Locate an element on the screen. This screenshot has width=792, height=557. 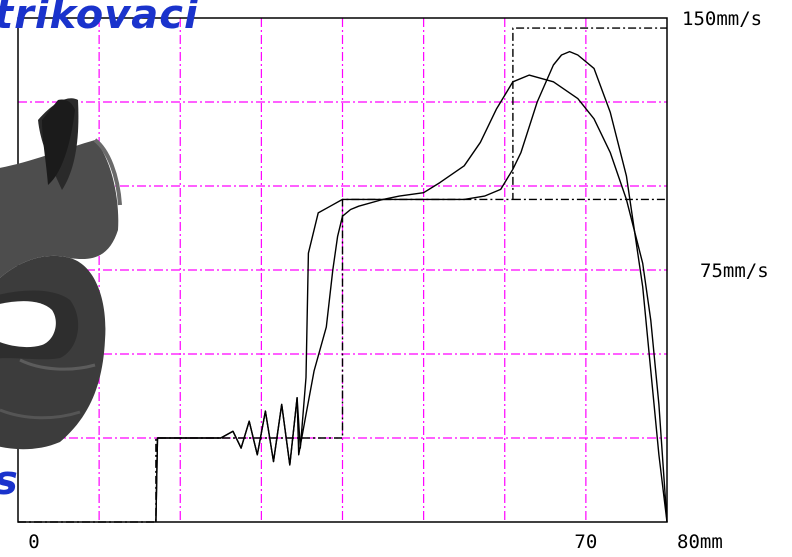
corner-text-fragment: s is located at coordinates (9, 481).